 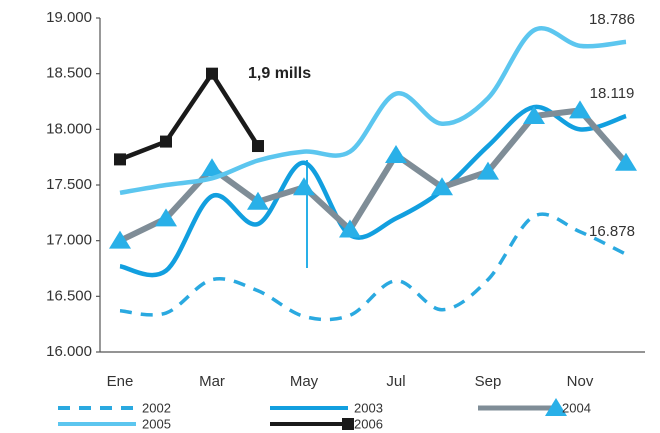 I want to click on y-tick-label: 16.500, so click(x=69, y=295).